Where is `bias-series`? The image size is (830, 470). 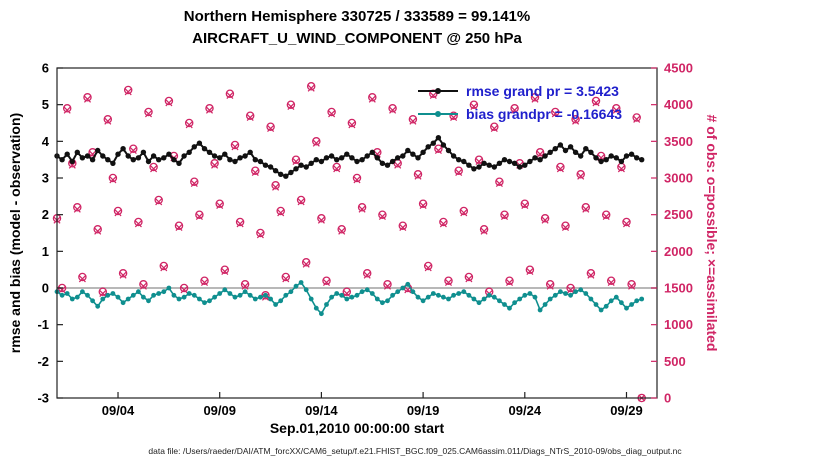 bias-series is located at coordinates (349, 298).